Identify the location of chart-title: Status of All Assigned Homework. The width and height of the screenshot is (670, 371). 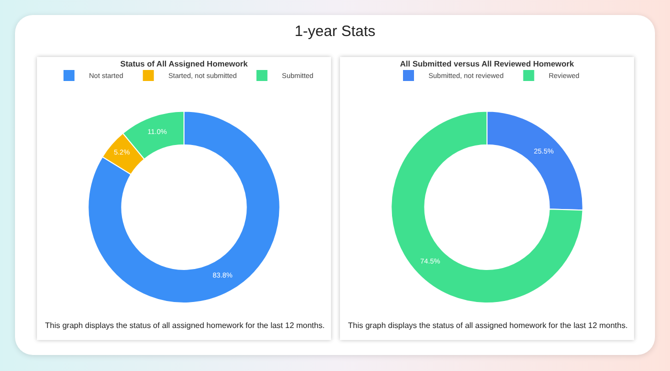
(184, 63).